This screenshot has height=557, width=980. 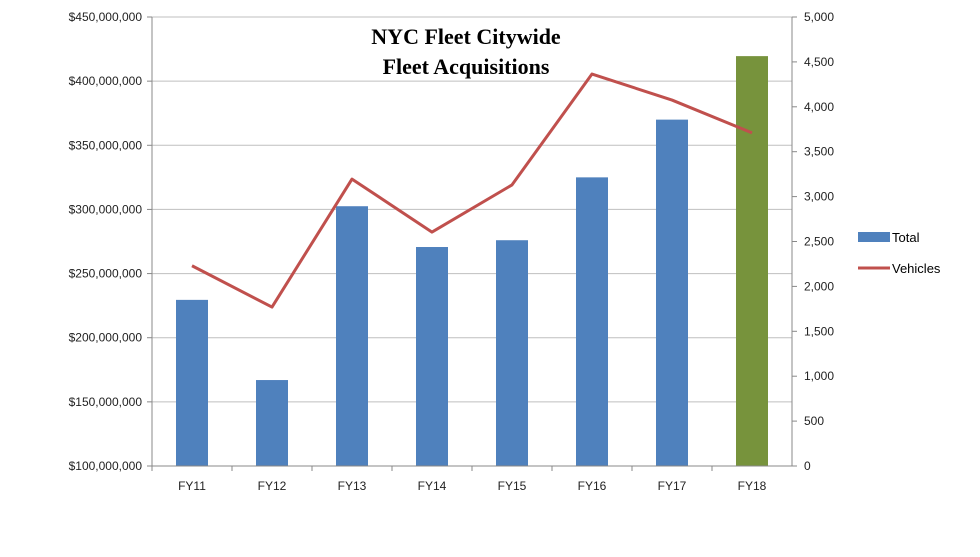 What do you see at coordinates (106, 81) in the screenshot?
I see `left-tick-label: $400,000,000` at bounding box center [106, 81].